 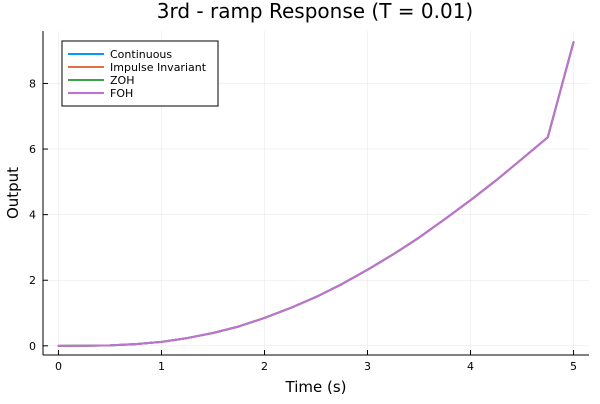 What do you see at coordinates (316, 361) in the screenshot?
I see `x-ticks: 0 1 2 3 4 5` at bounding box center [316, 361].